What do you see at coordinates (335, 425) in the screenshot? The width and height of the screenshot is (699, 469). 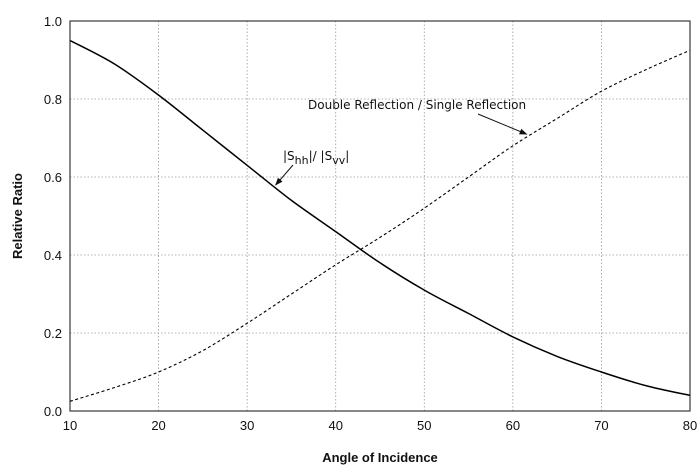 I see `x-tick-label: 40` at bounding box center [335, 425].